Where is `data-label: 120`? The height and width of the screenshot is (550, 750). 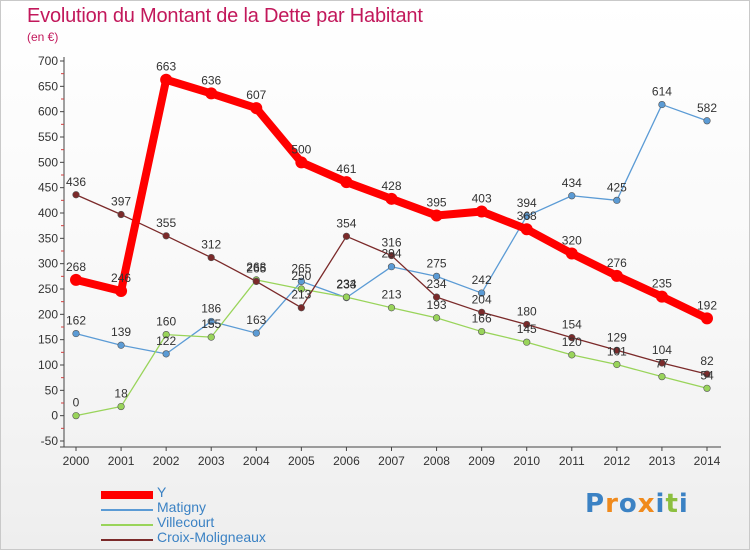
data-label: 120 is located at coordinates (572, 342).